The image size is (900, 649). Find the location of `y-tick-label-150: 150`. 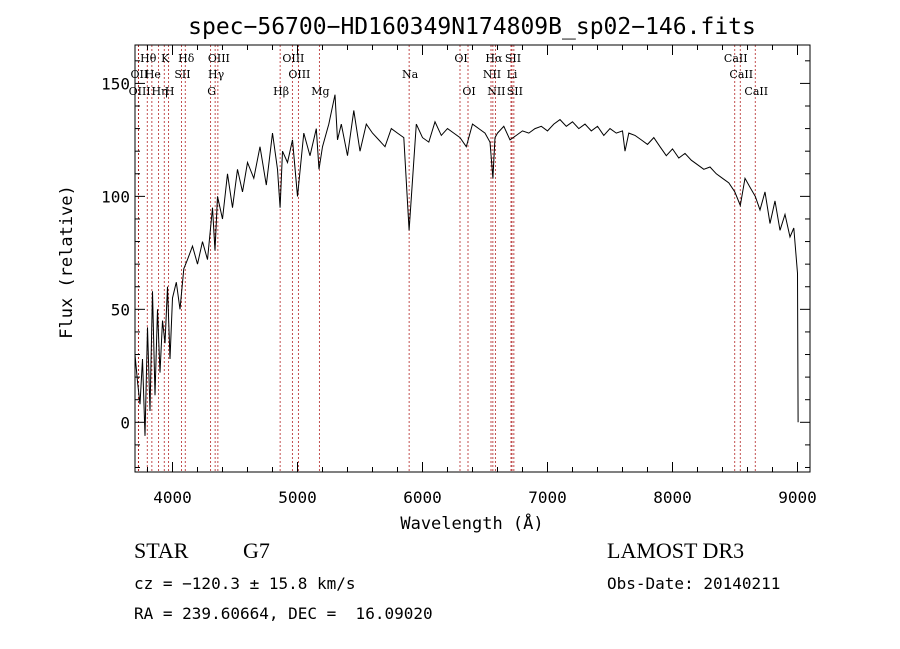

y-tick-label-150: 150 is located at coordinates (115, 83).